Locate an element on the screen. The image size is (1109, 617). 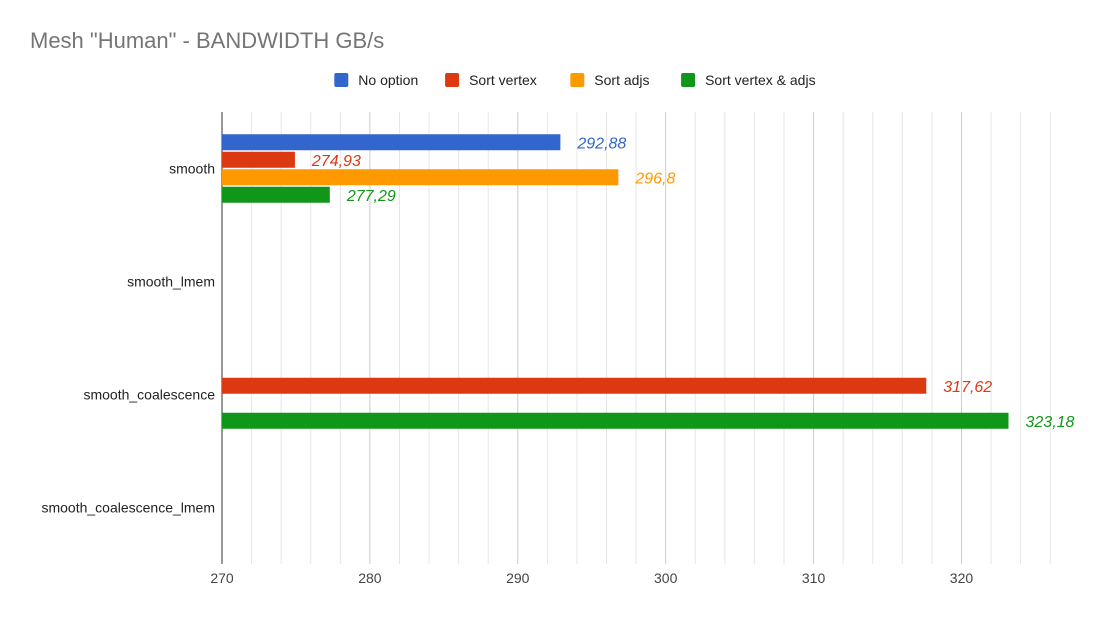
bar-no-option-smooth is located at coordinates (391, 142).